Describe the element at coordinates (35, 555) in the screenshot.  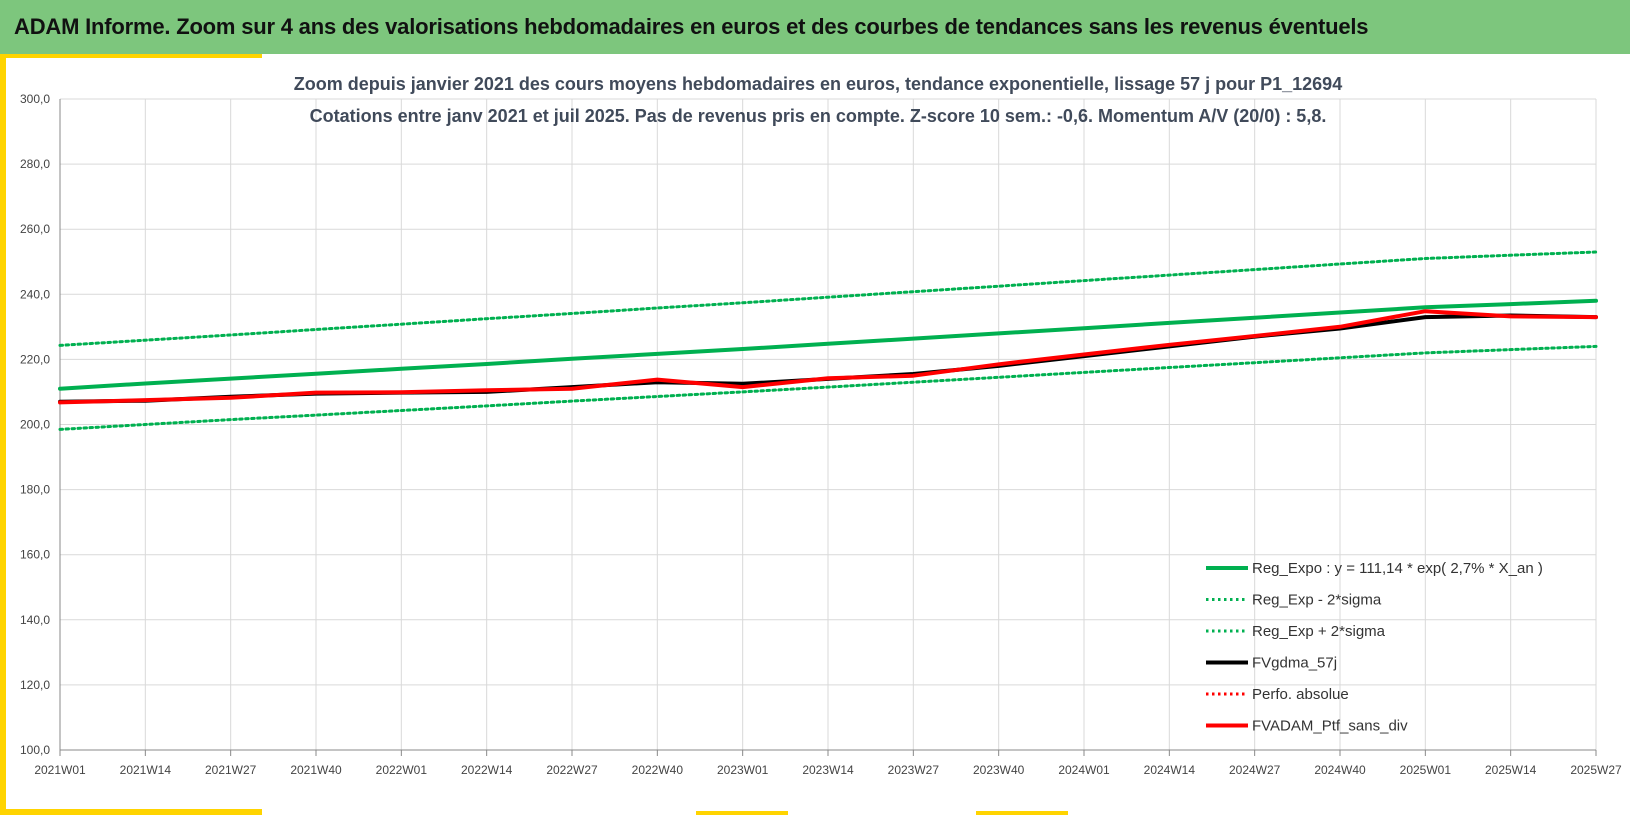
I see `y-tick-label: 160,0` at that location.